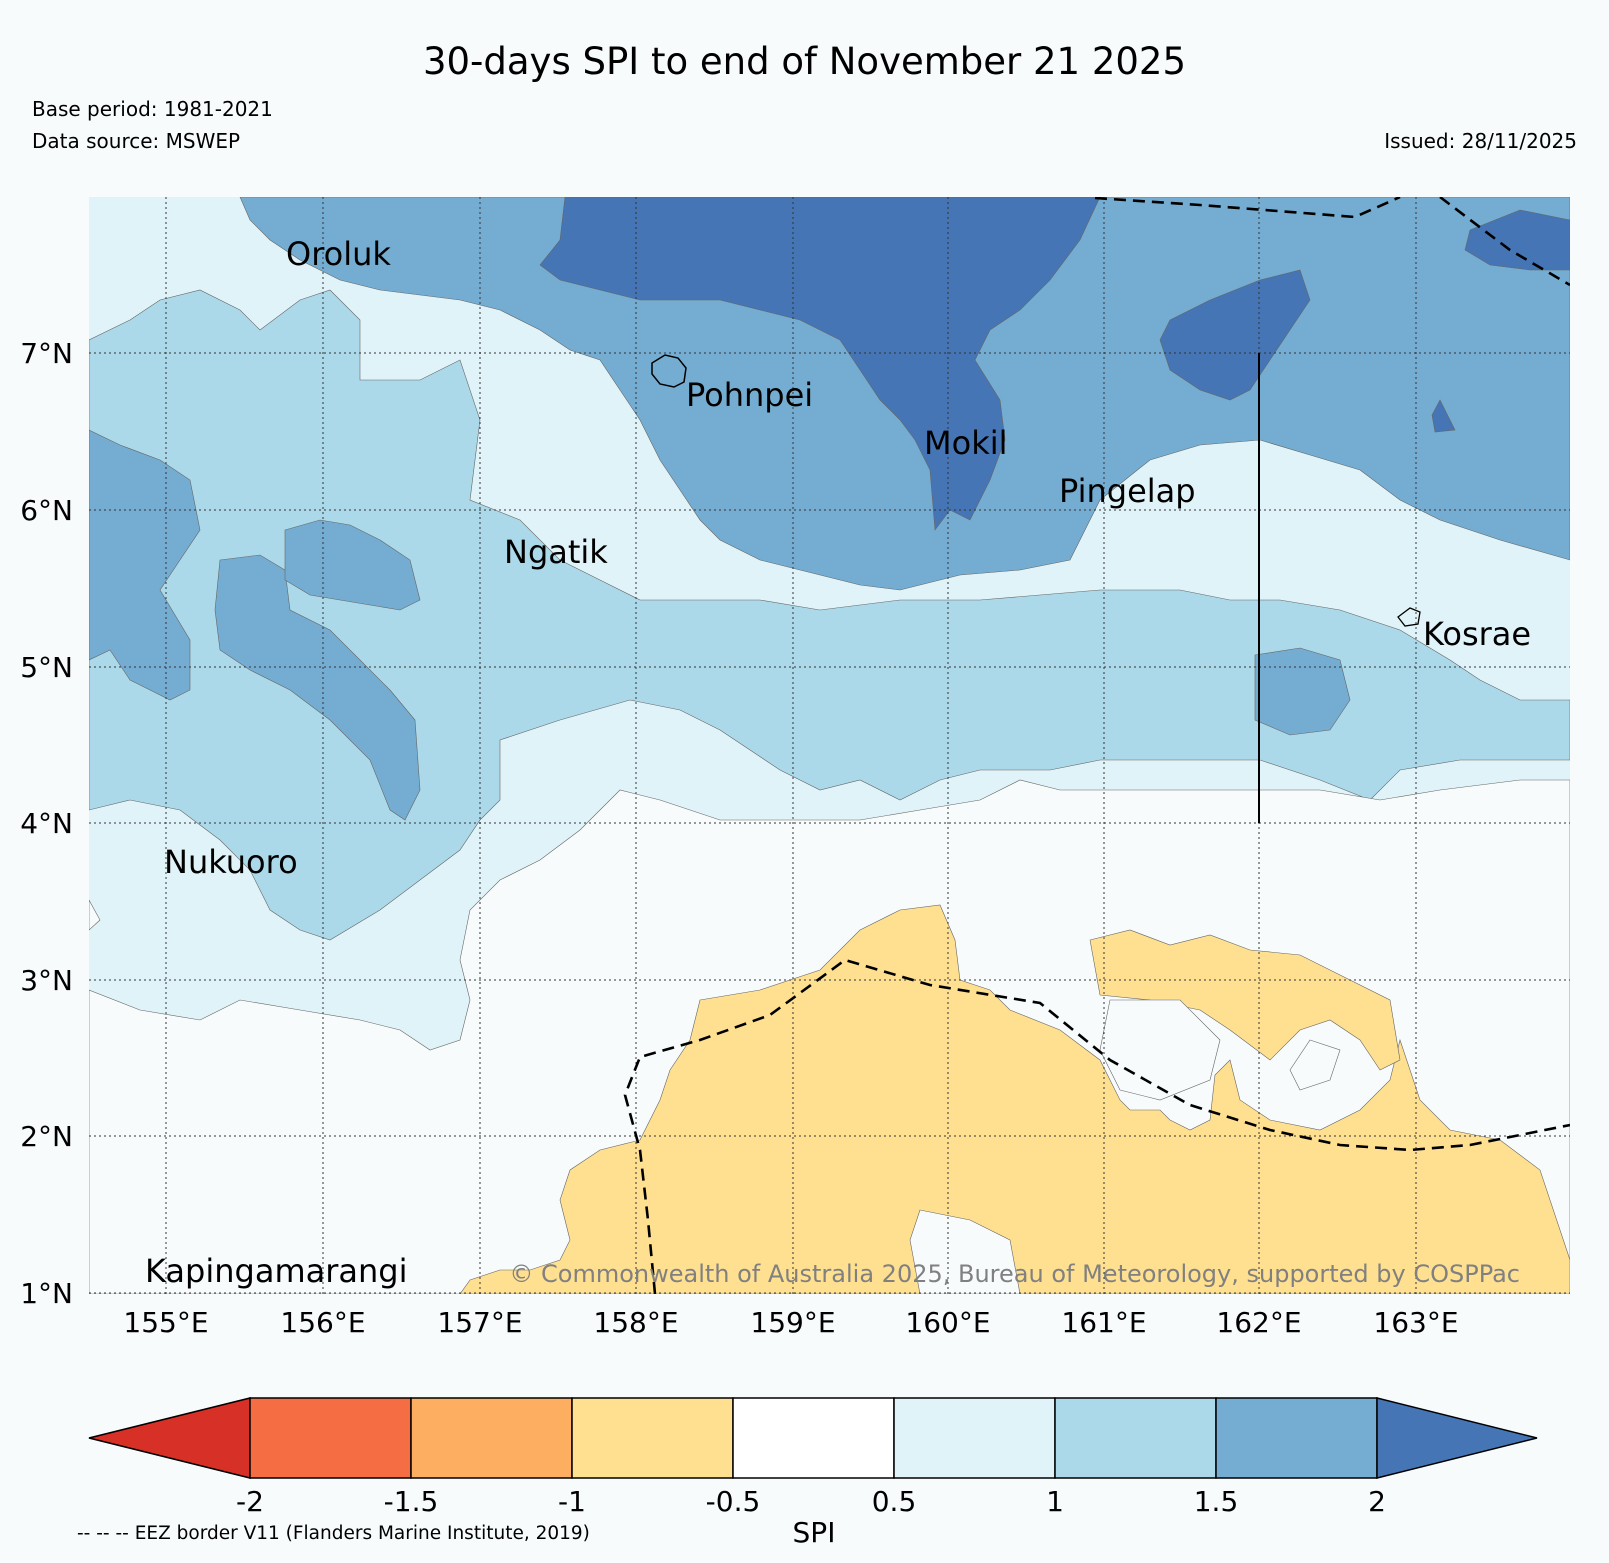 This screenshot has height=1563, width=1609. What do you see at coordinates (733, 1501) in the screenshot?
I see `colorbar-tick: -0.5` at bounding box center [733, 1501].